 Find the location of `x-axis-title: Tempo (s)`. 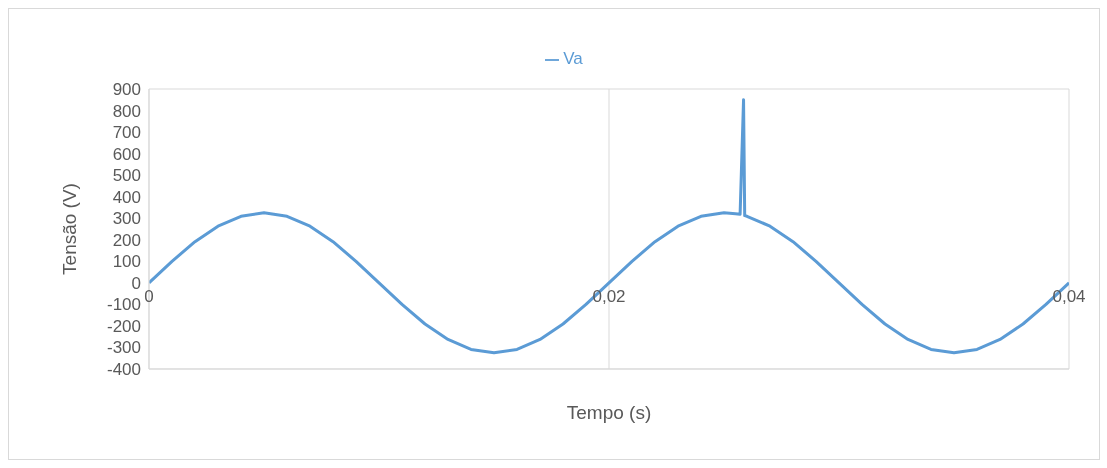

x-axis-title: Tempo (s) is located at coordinates (609, 412).